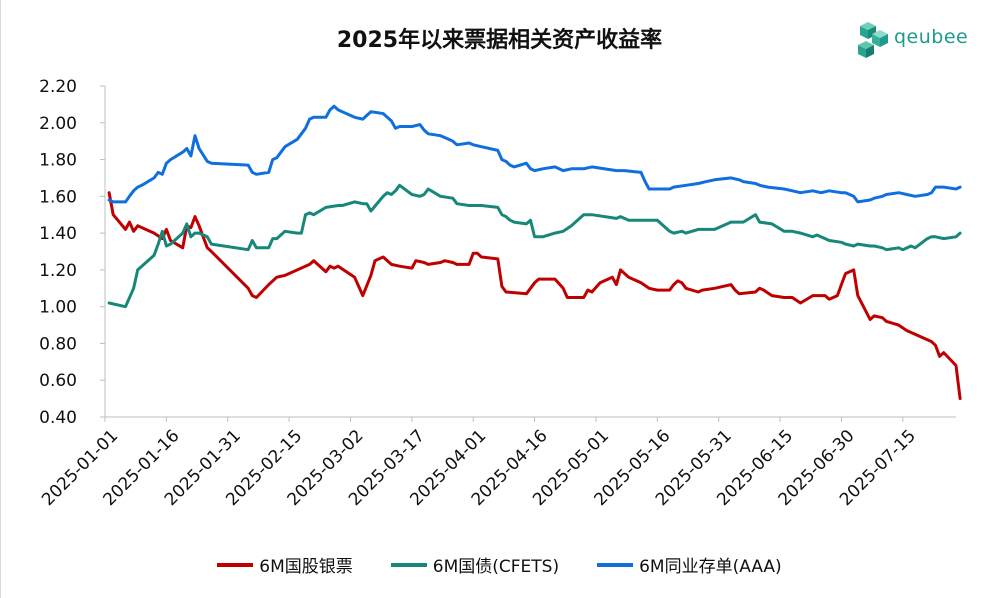 The height and width of the screenshot is (598, 997). I want to click on legend-item-2: 6M国债(CFETS), so click(475, 564).